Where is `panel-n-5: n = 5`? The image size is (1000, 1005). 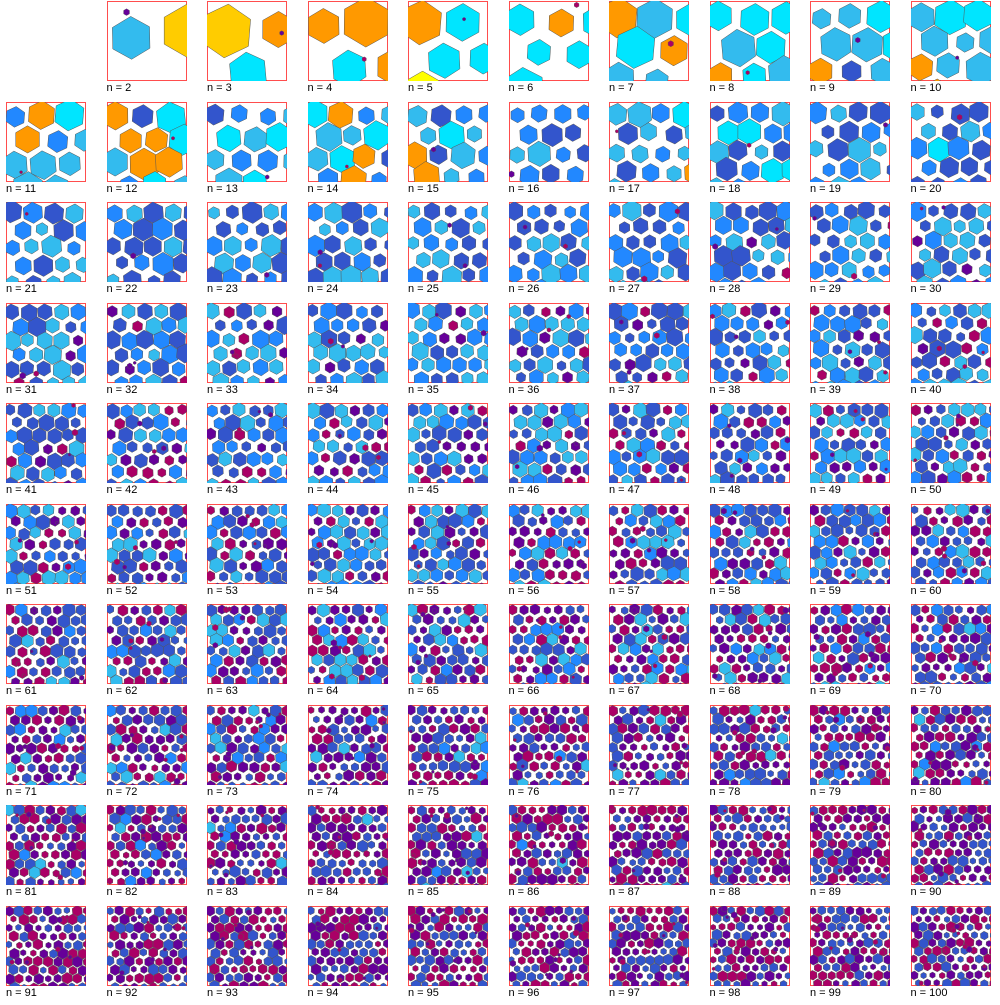
panel-n-5: n = 5 is located at coordinates (452, 50).